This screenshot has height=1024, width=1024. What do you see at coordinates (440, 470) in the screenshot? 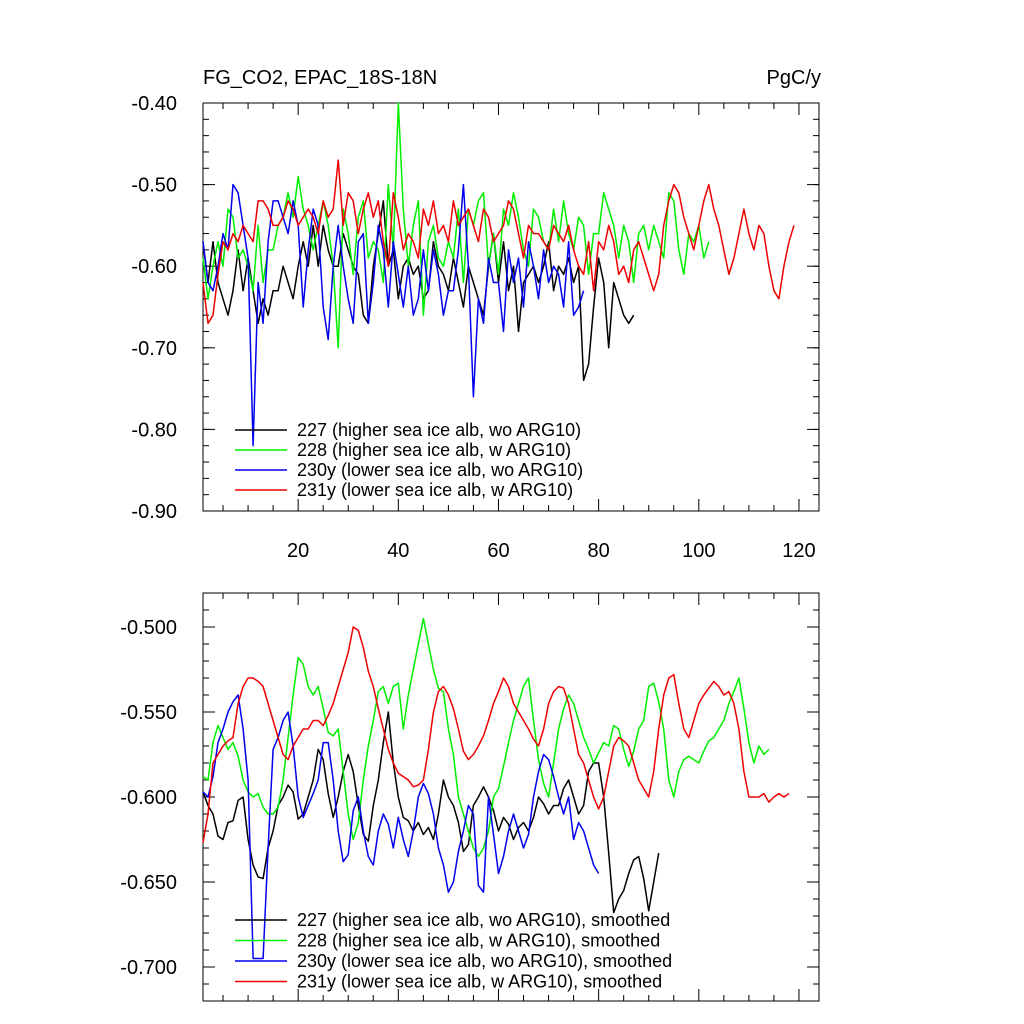
I see `legend-label-2: 230y (lower sea ice alb, wo ARG10)` at bounding box center [440, 470].